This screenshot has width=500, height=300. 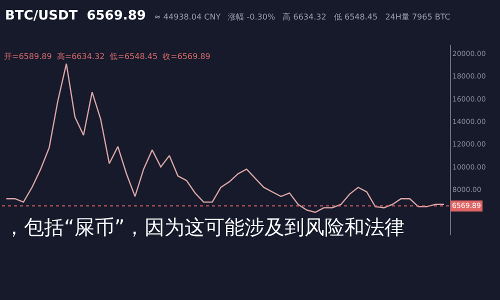 What do you see at coordinates (107, 56) in the screenshot?
I see `annotation: 开=6589.89 高=6634.32 低=6548.45 收=6569.89` at bounding box center [107, 56].